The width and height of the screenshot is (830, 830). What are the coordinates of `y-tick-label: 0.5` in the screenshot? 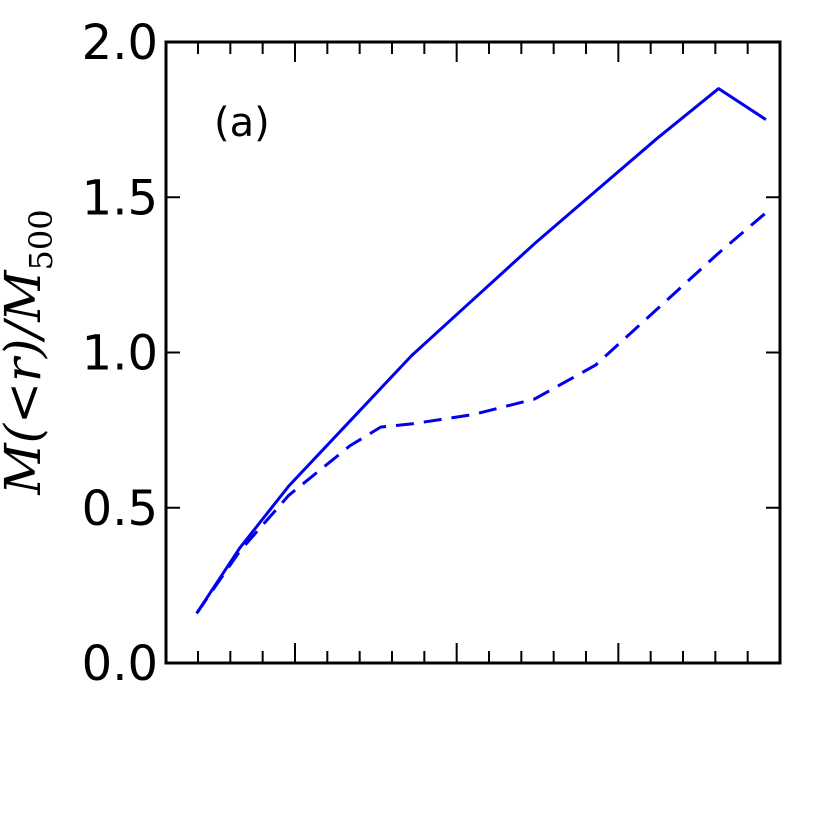 It's located at (120, 509).